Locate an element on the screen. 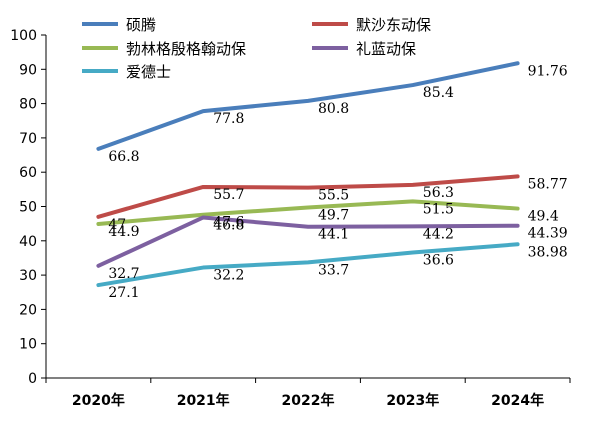 The height and width of the screenshot is (424, 592). data-label: 47 is located at coordinates (117, 225).